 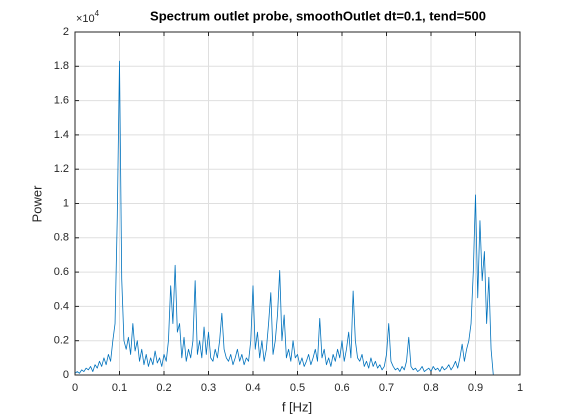 I want to click on y-tick-label: 0.6, so click(x=61, y=272).